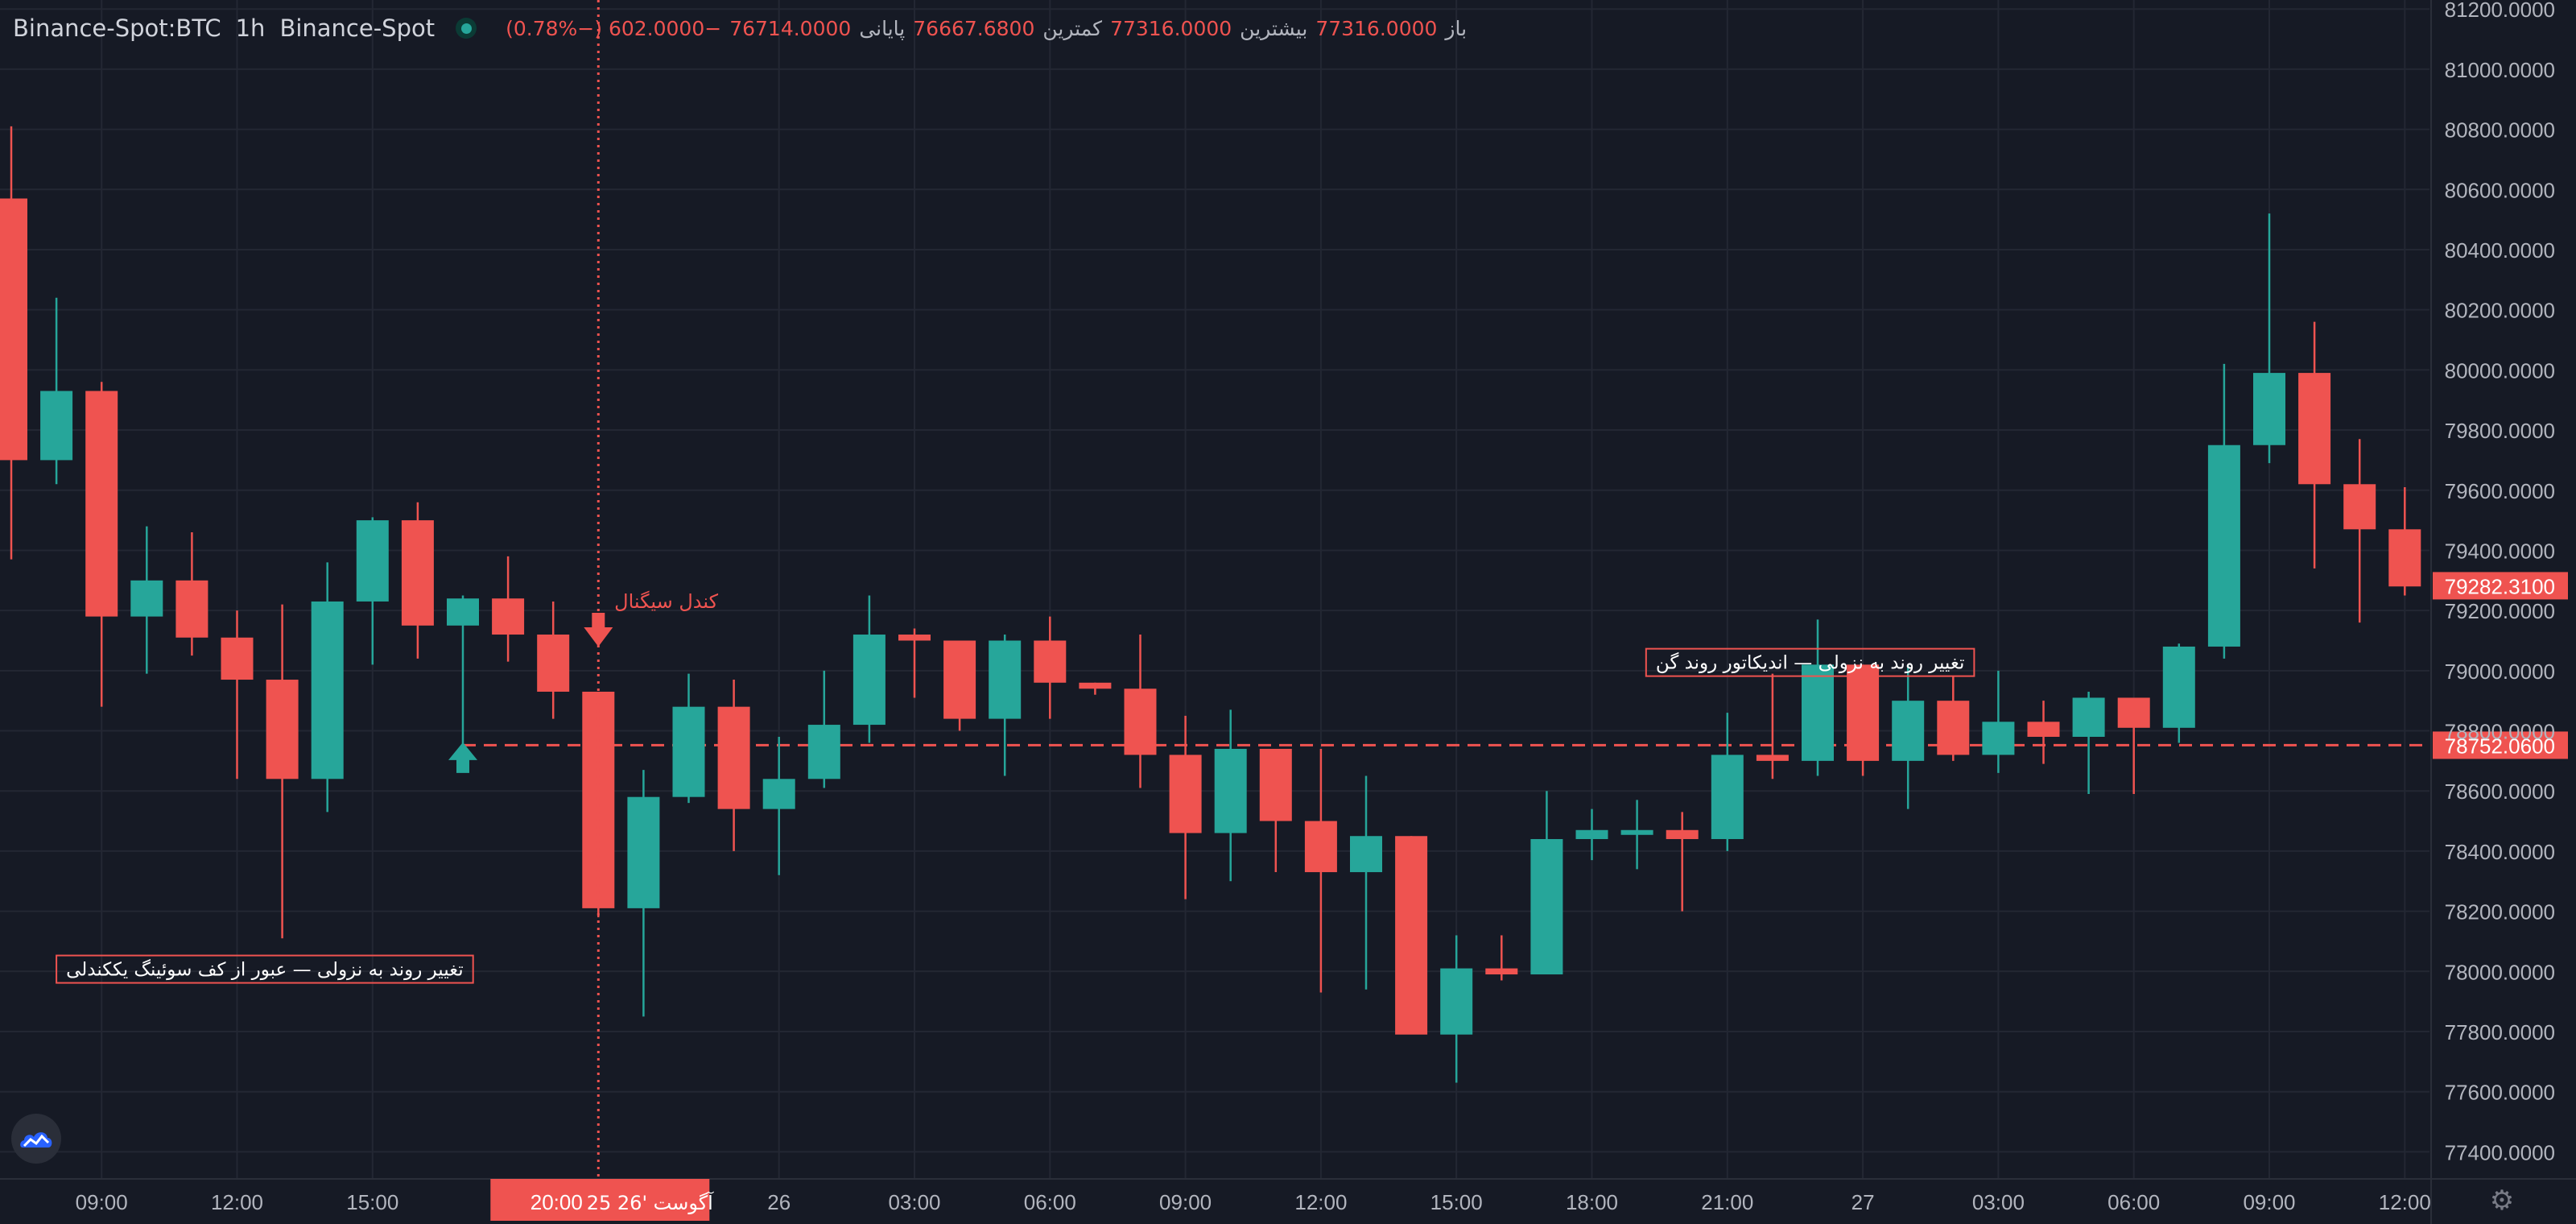 This screenshot has height=1224, width=2576. I want to click on logo-icon, so click(36, 1139).